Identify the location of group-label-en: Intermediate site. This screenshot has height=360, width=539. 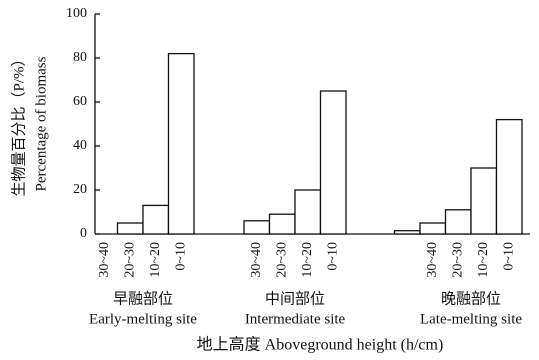
(295, 319).